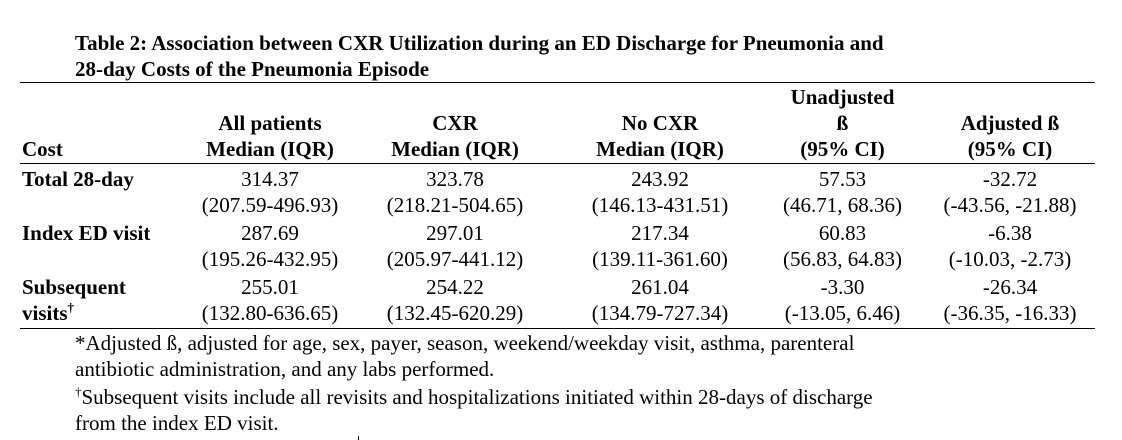 The height and width of the screenshot is (440, 1122). I want to click on top-rule, so click(557, 82).